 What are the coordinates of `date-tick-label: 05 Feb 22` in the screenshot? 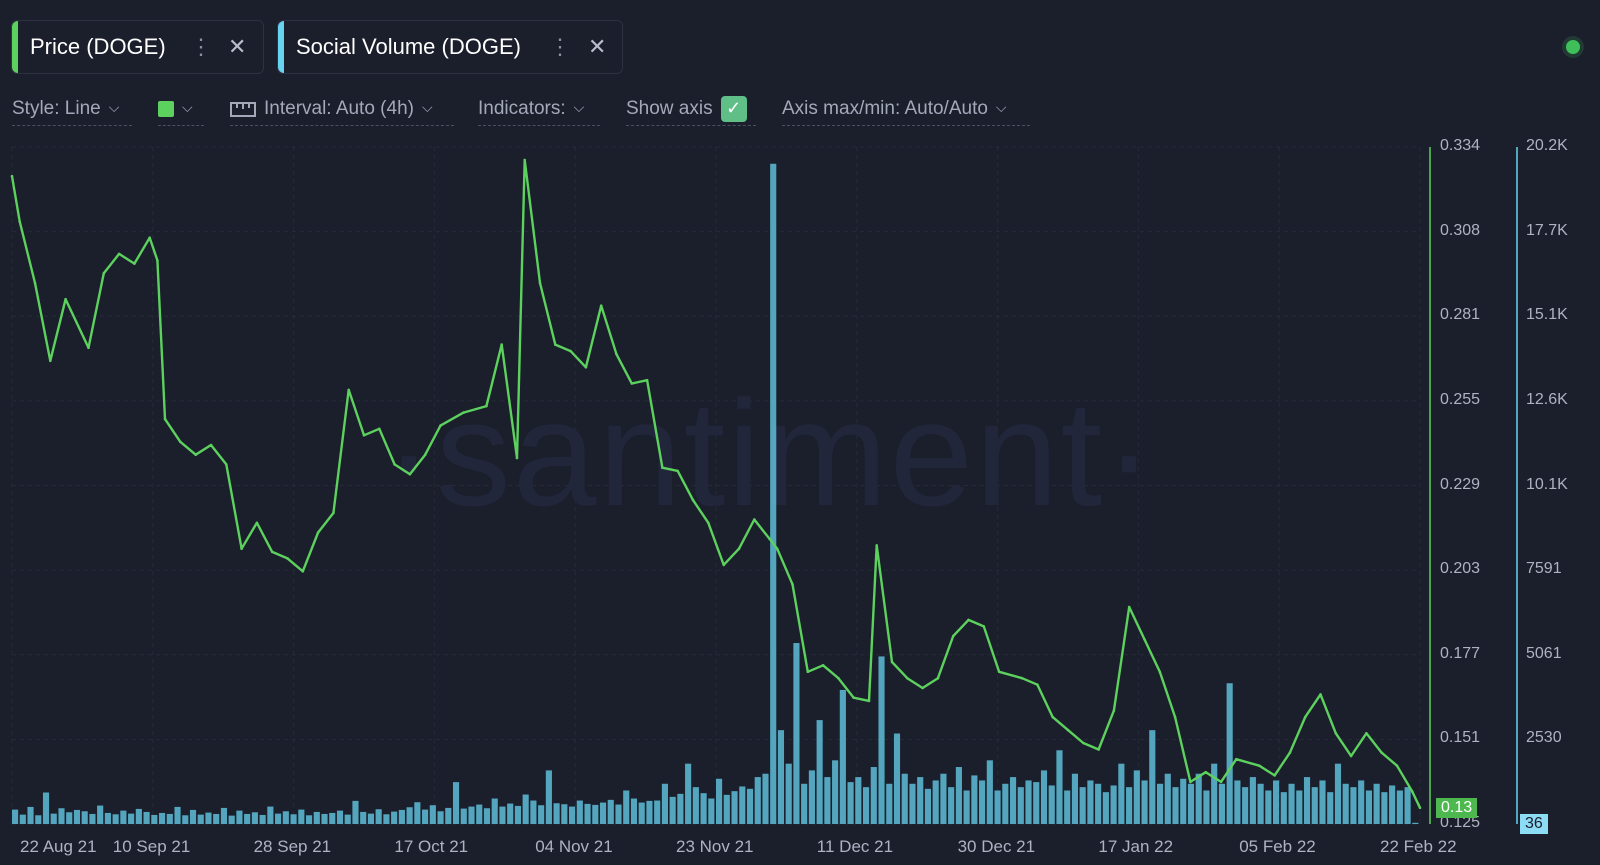 It's located at (1277, 846).